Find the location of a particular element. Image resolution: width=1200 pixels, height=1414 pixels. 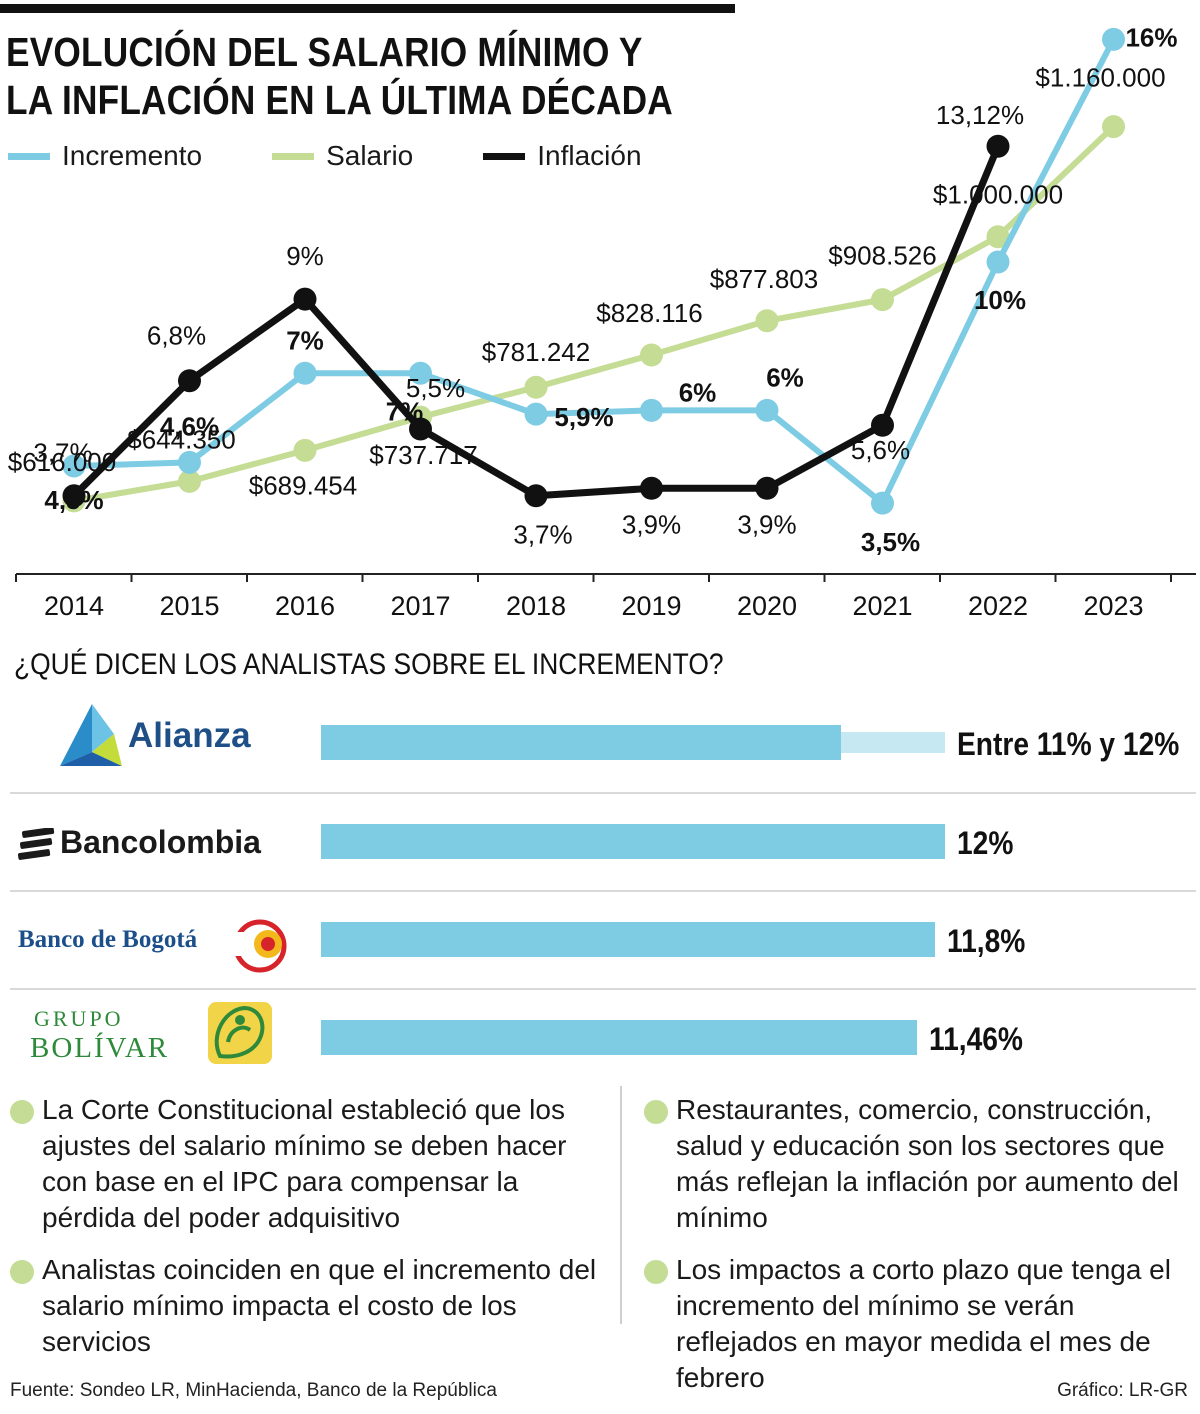

analyst-value-grupo-bolivar: 11,46% is located at coordinates (975, 1039).